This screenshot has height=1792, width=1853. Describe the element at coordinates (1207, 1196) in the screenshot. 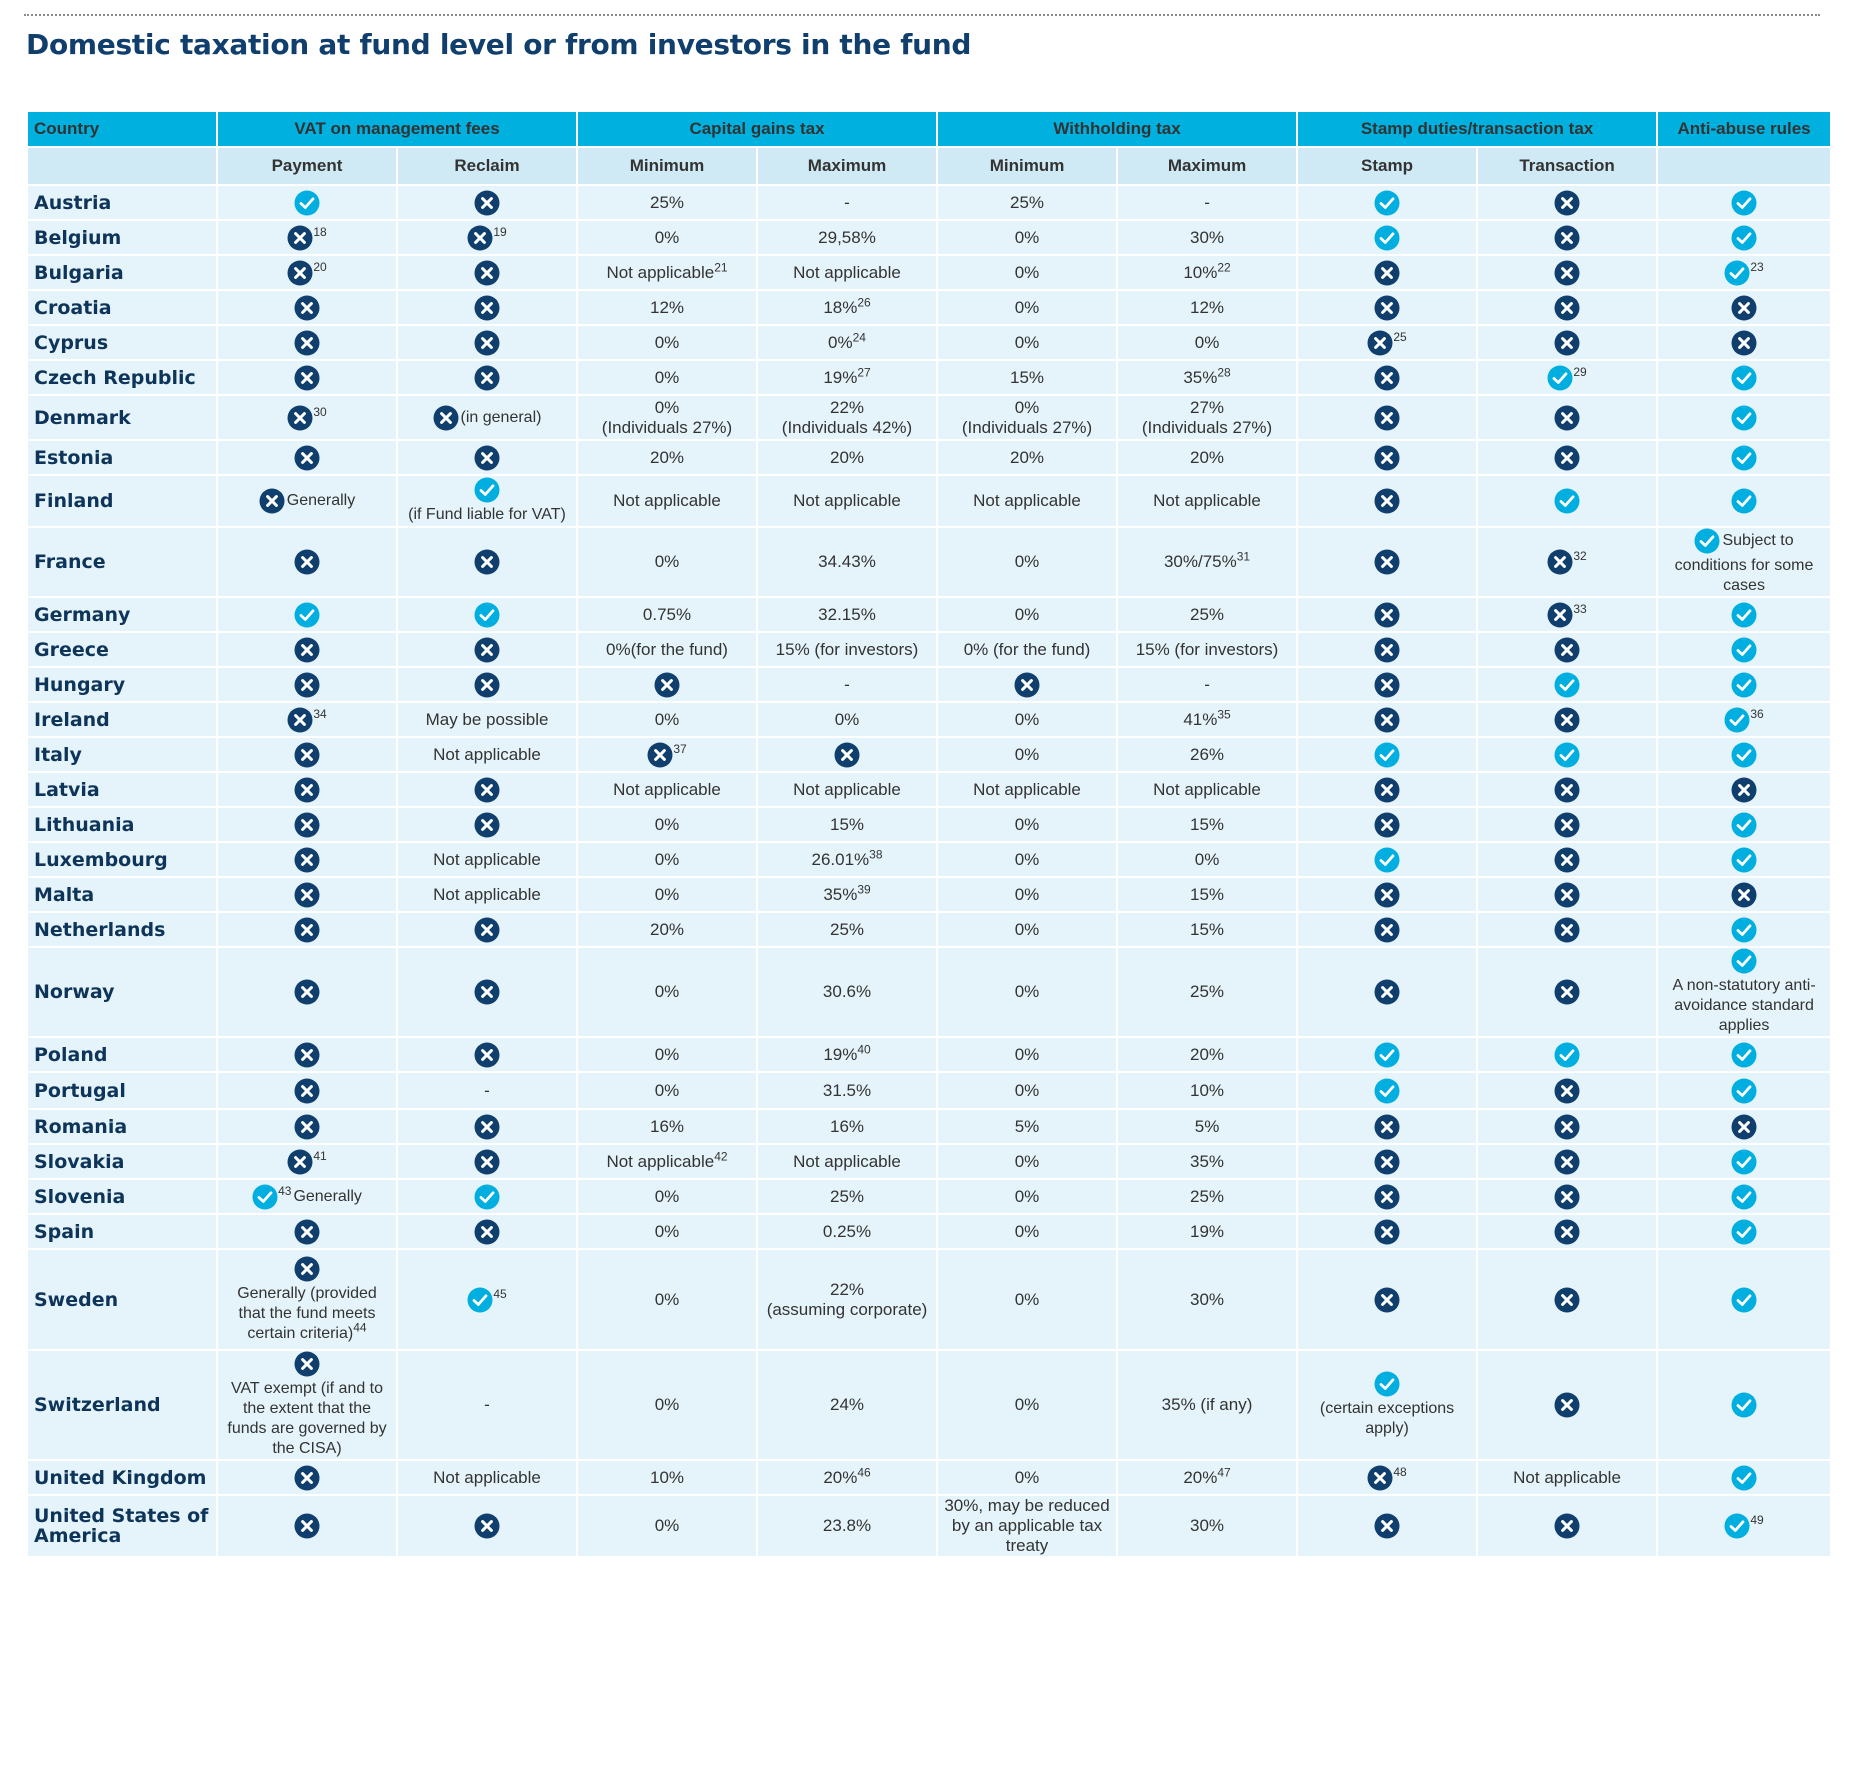

I see `cell-wht-max: 25%` at that location.